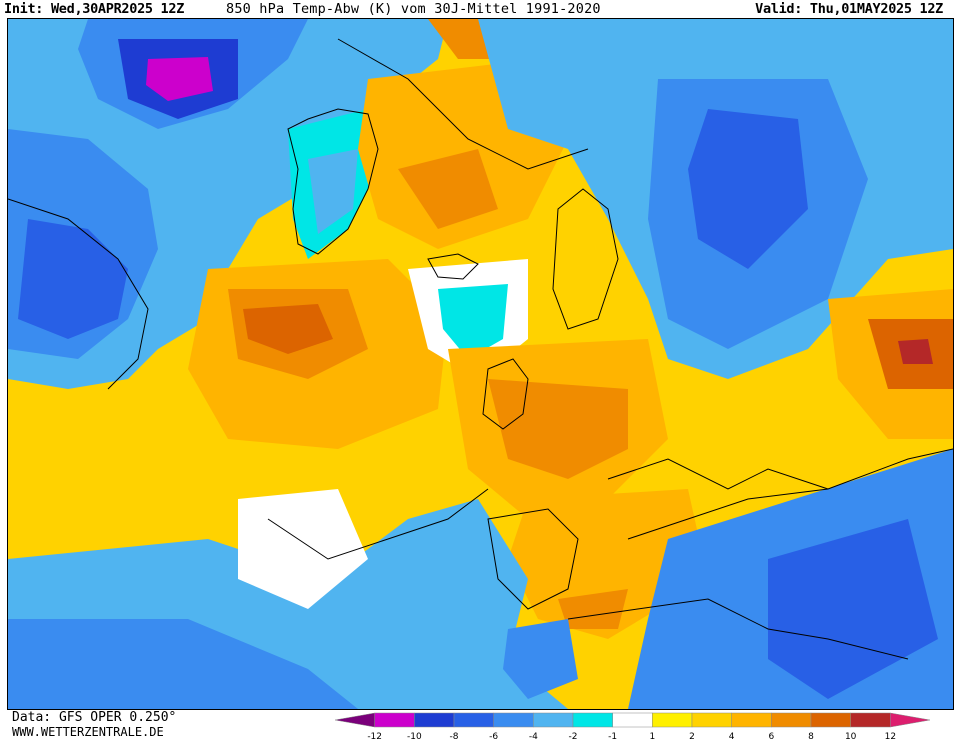 The height and width of the screenshot is (745, 959). Describe the element at coordinates (179, 79) in the screenshot. I see `cold-region-arctic-extreme` at that location.